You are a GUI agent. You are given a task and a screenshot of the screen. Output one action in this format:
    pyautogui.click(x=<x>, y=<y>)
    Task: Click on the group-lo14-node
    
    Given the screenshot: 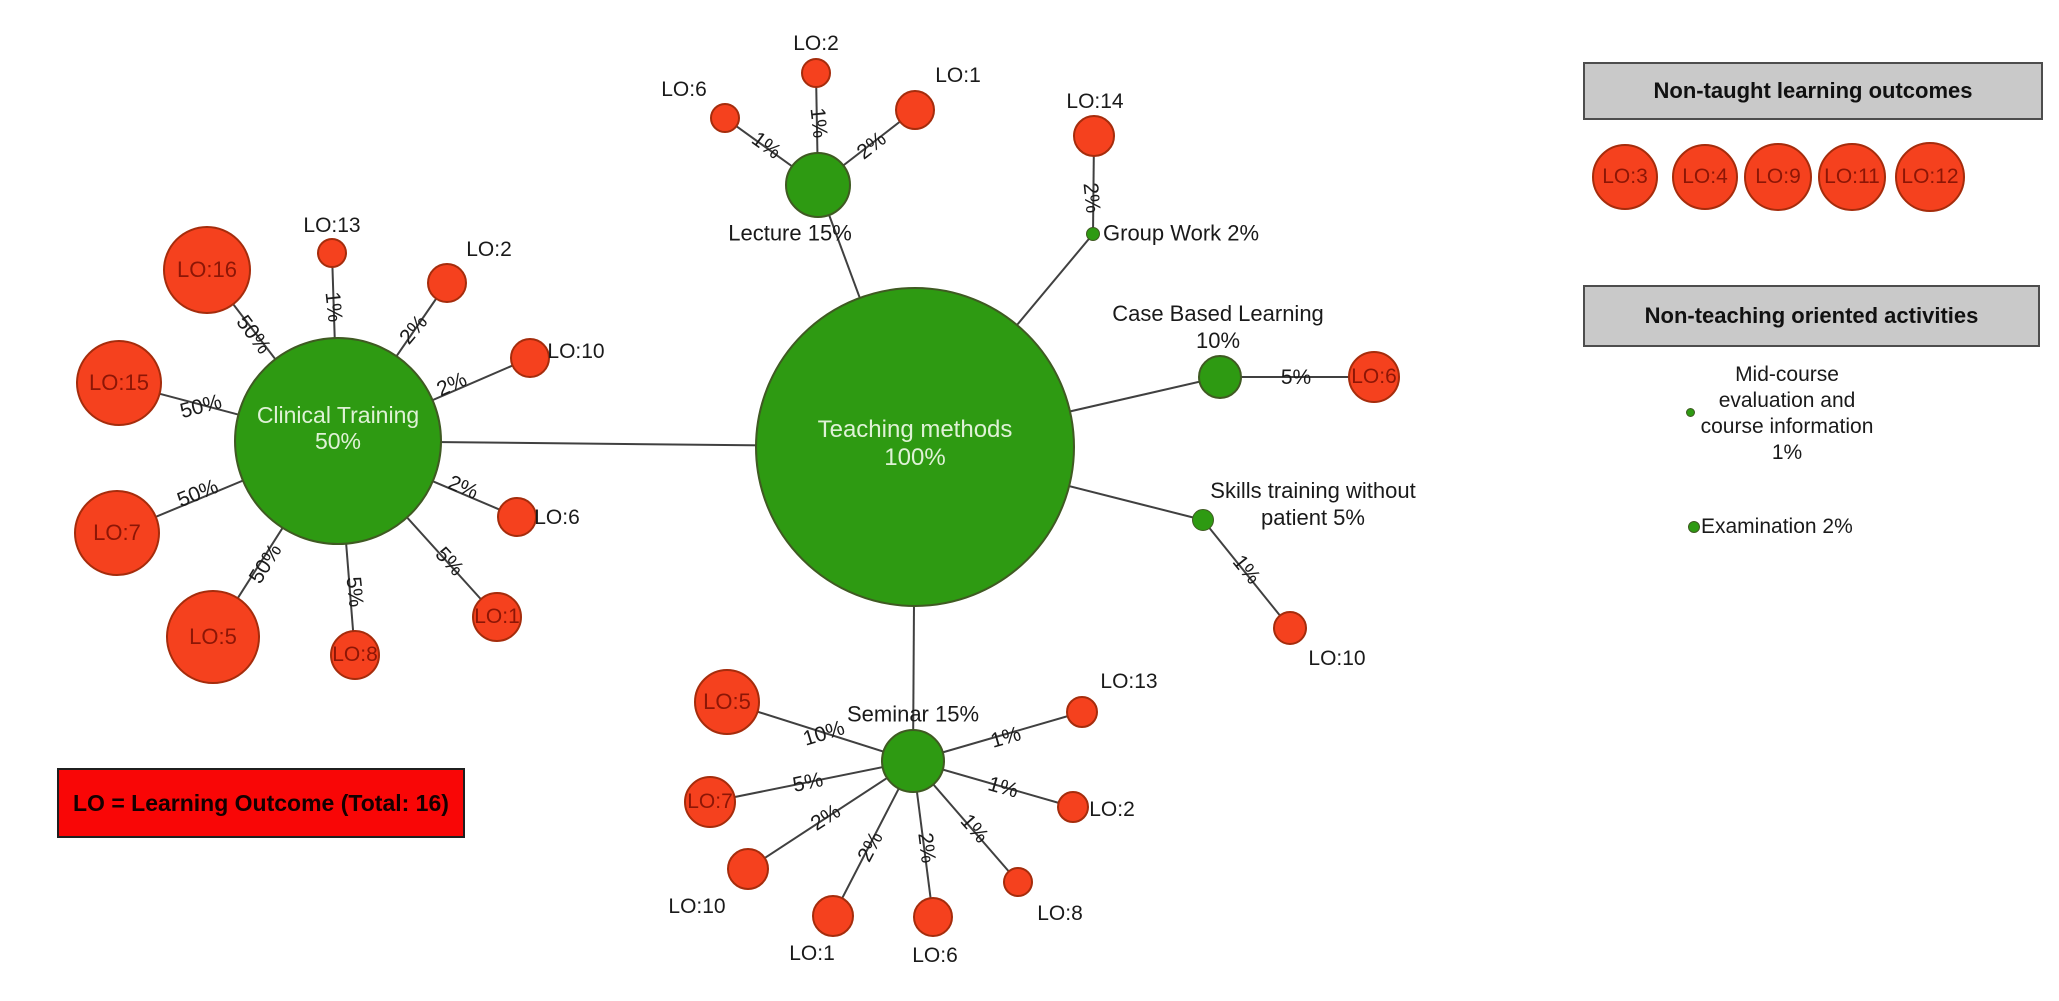 What is the action you would take?
    pyautogui.click(x=1094, y=136)
    